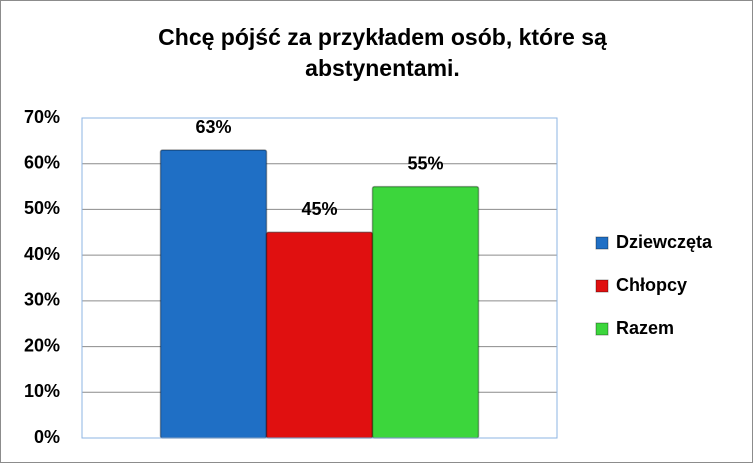  Describe the element at coordinates (645, 328) in the screenshot. I see `legend-label: Razem` at that location.